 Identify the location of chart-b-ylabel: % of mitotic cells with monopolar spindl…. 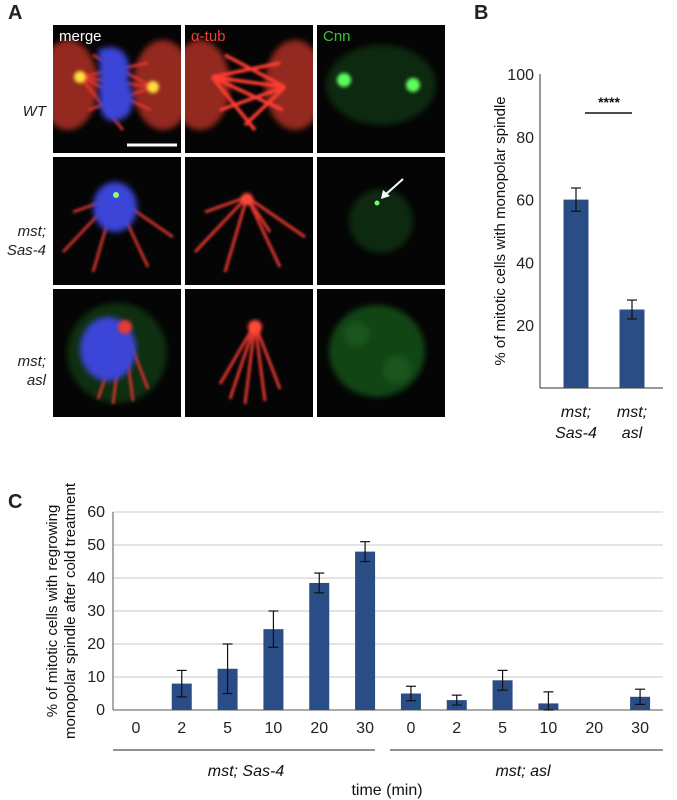
(500, 230).